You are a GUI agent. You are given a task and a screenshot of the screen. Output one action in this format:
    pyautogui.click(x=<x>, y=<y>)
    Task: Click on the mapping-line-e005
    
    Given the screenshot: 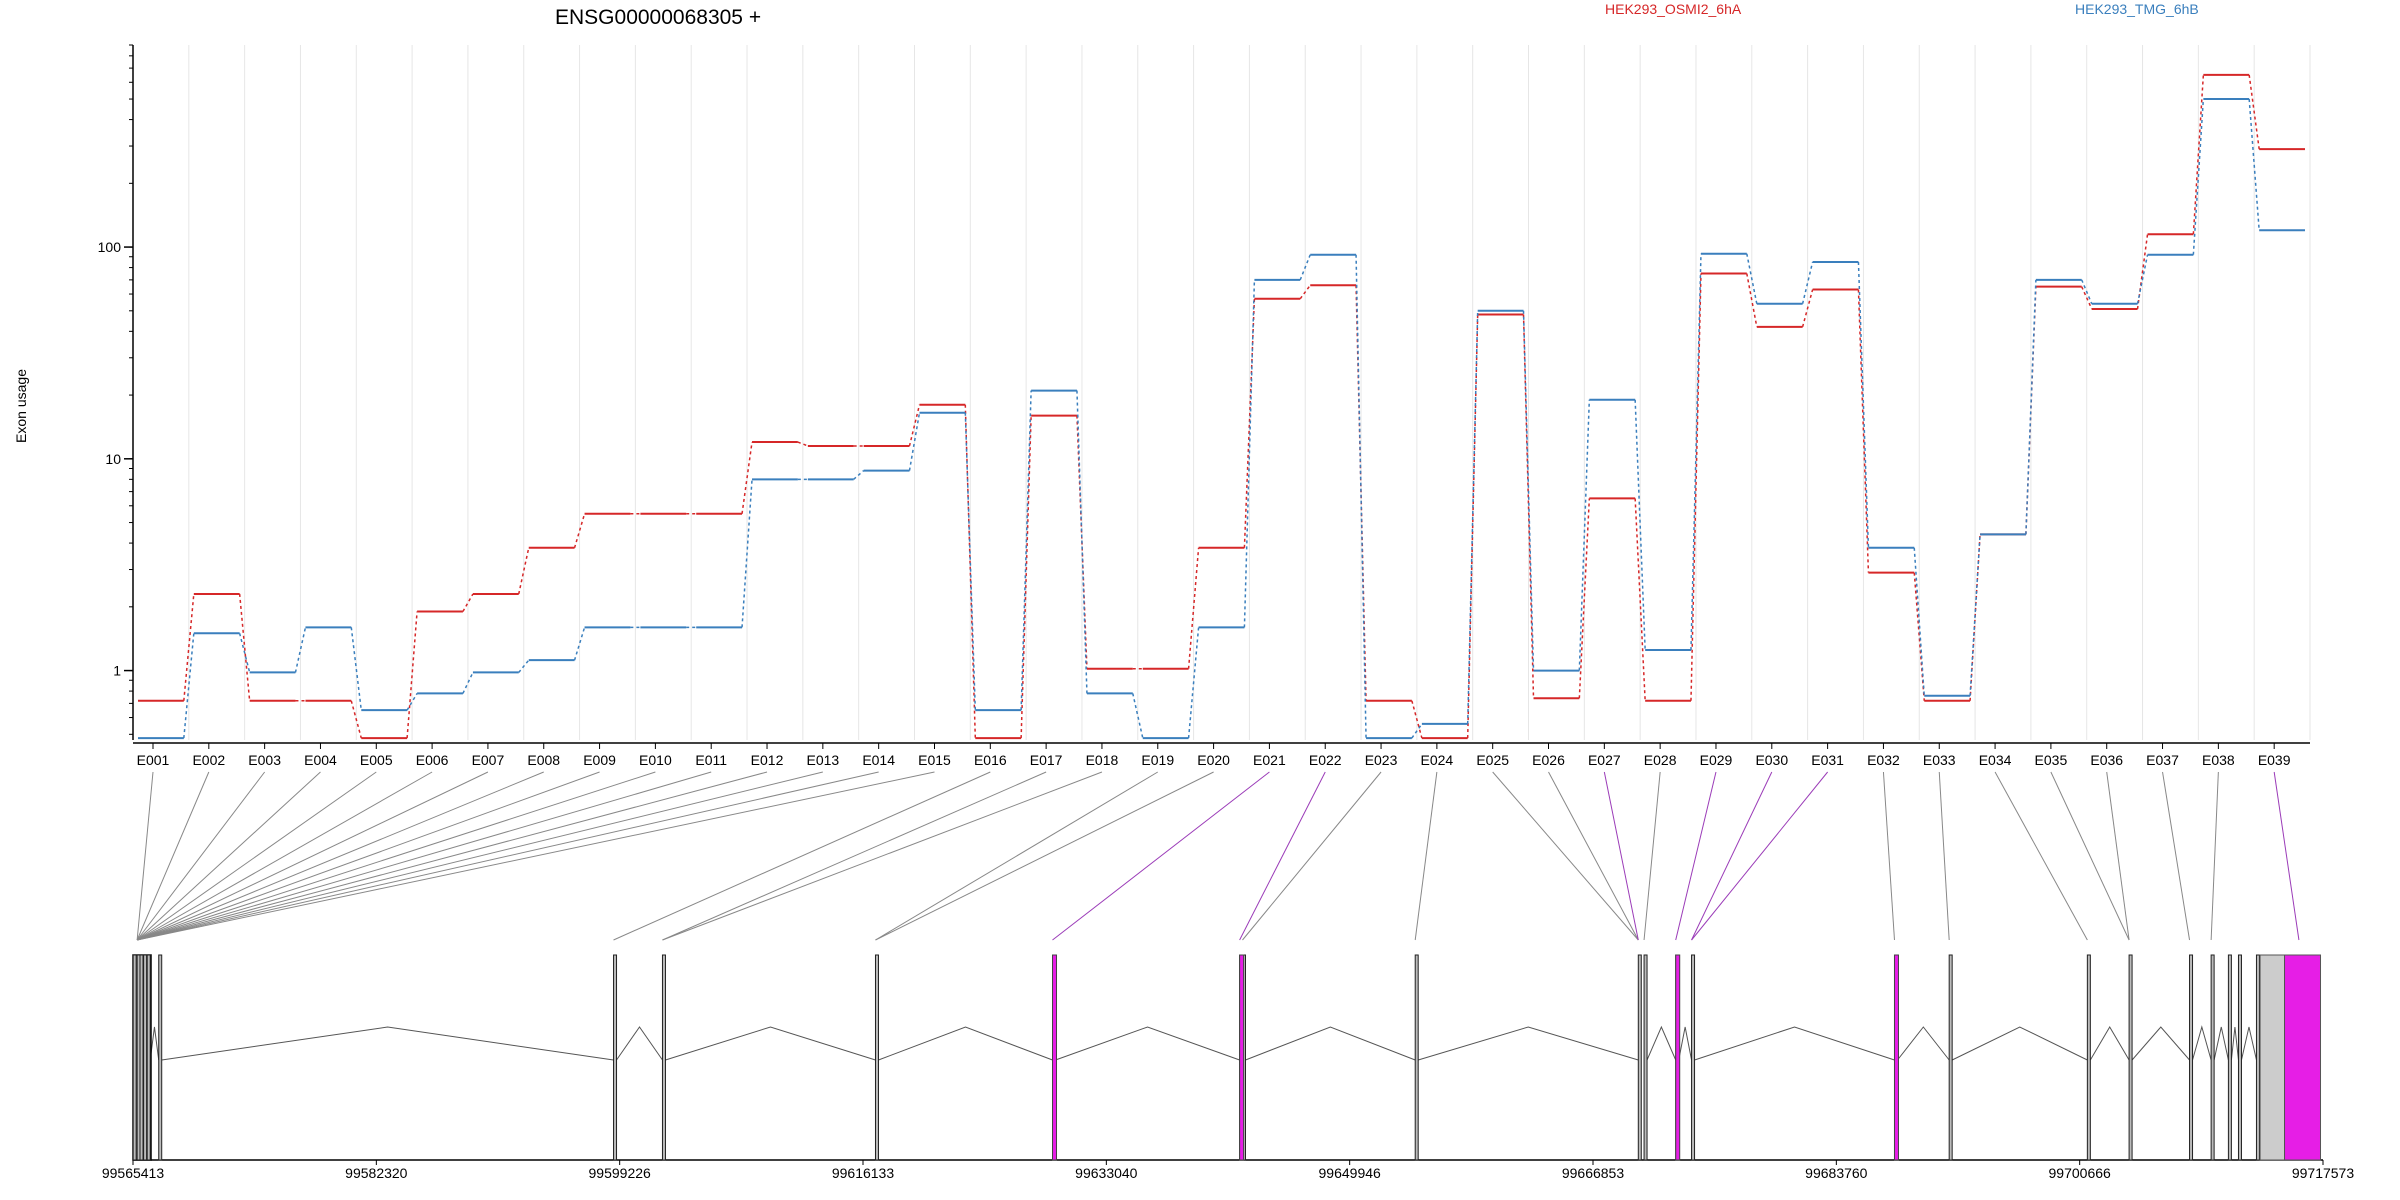 What is the action you would take?
    pyautogui.click(x=256, y=856)
    